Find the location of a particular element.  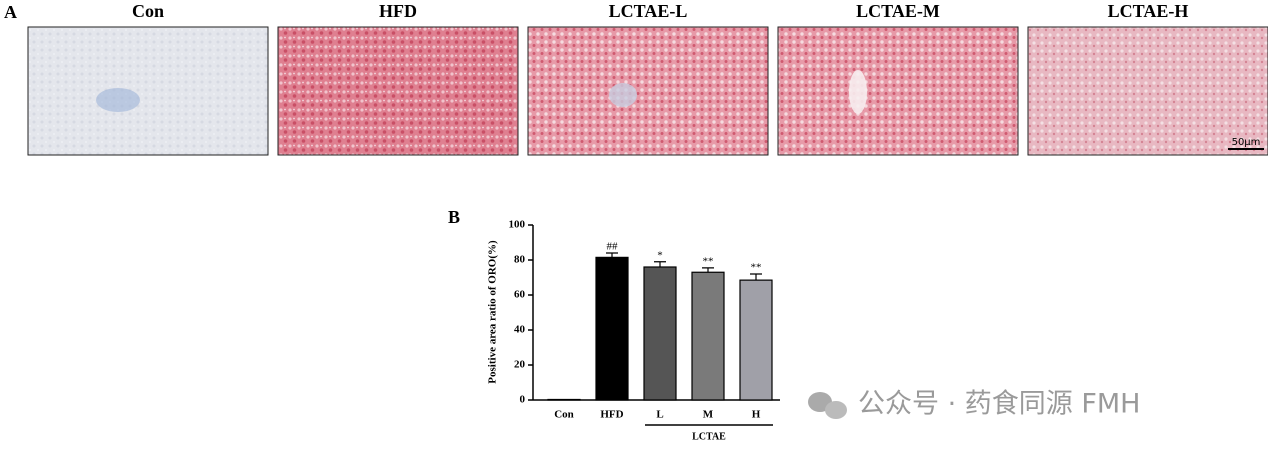

x-tick-label: HFD is located at coordinates (611, 415).